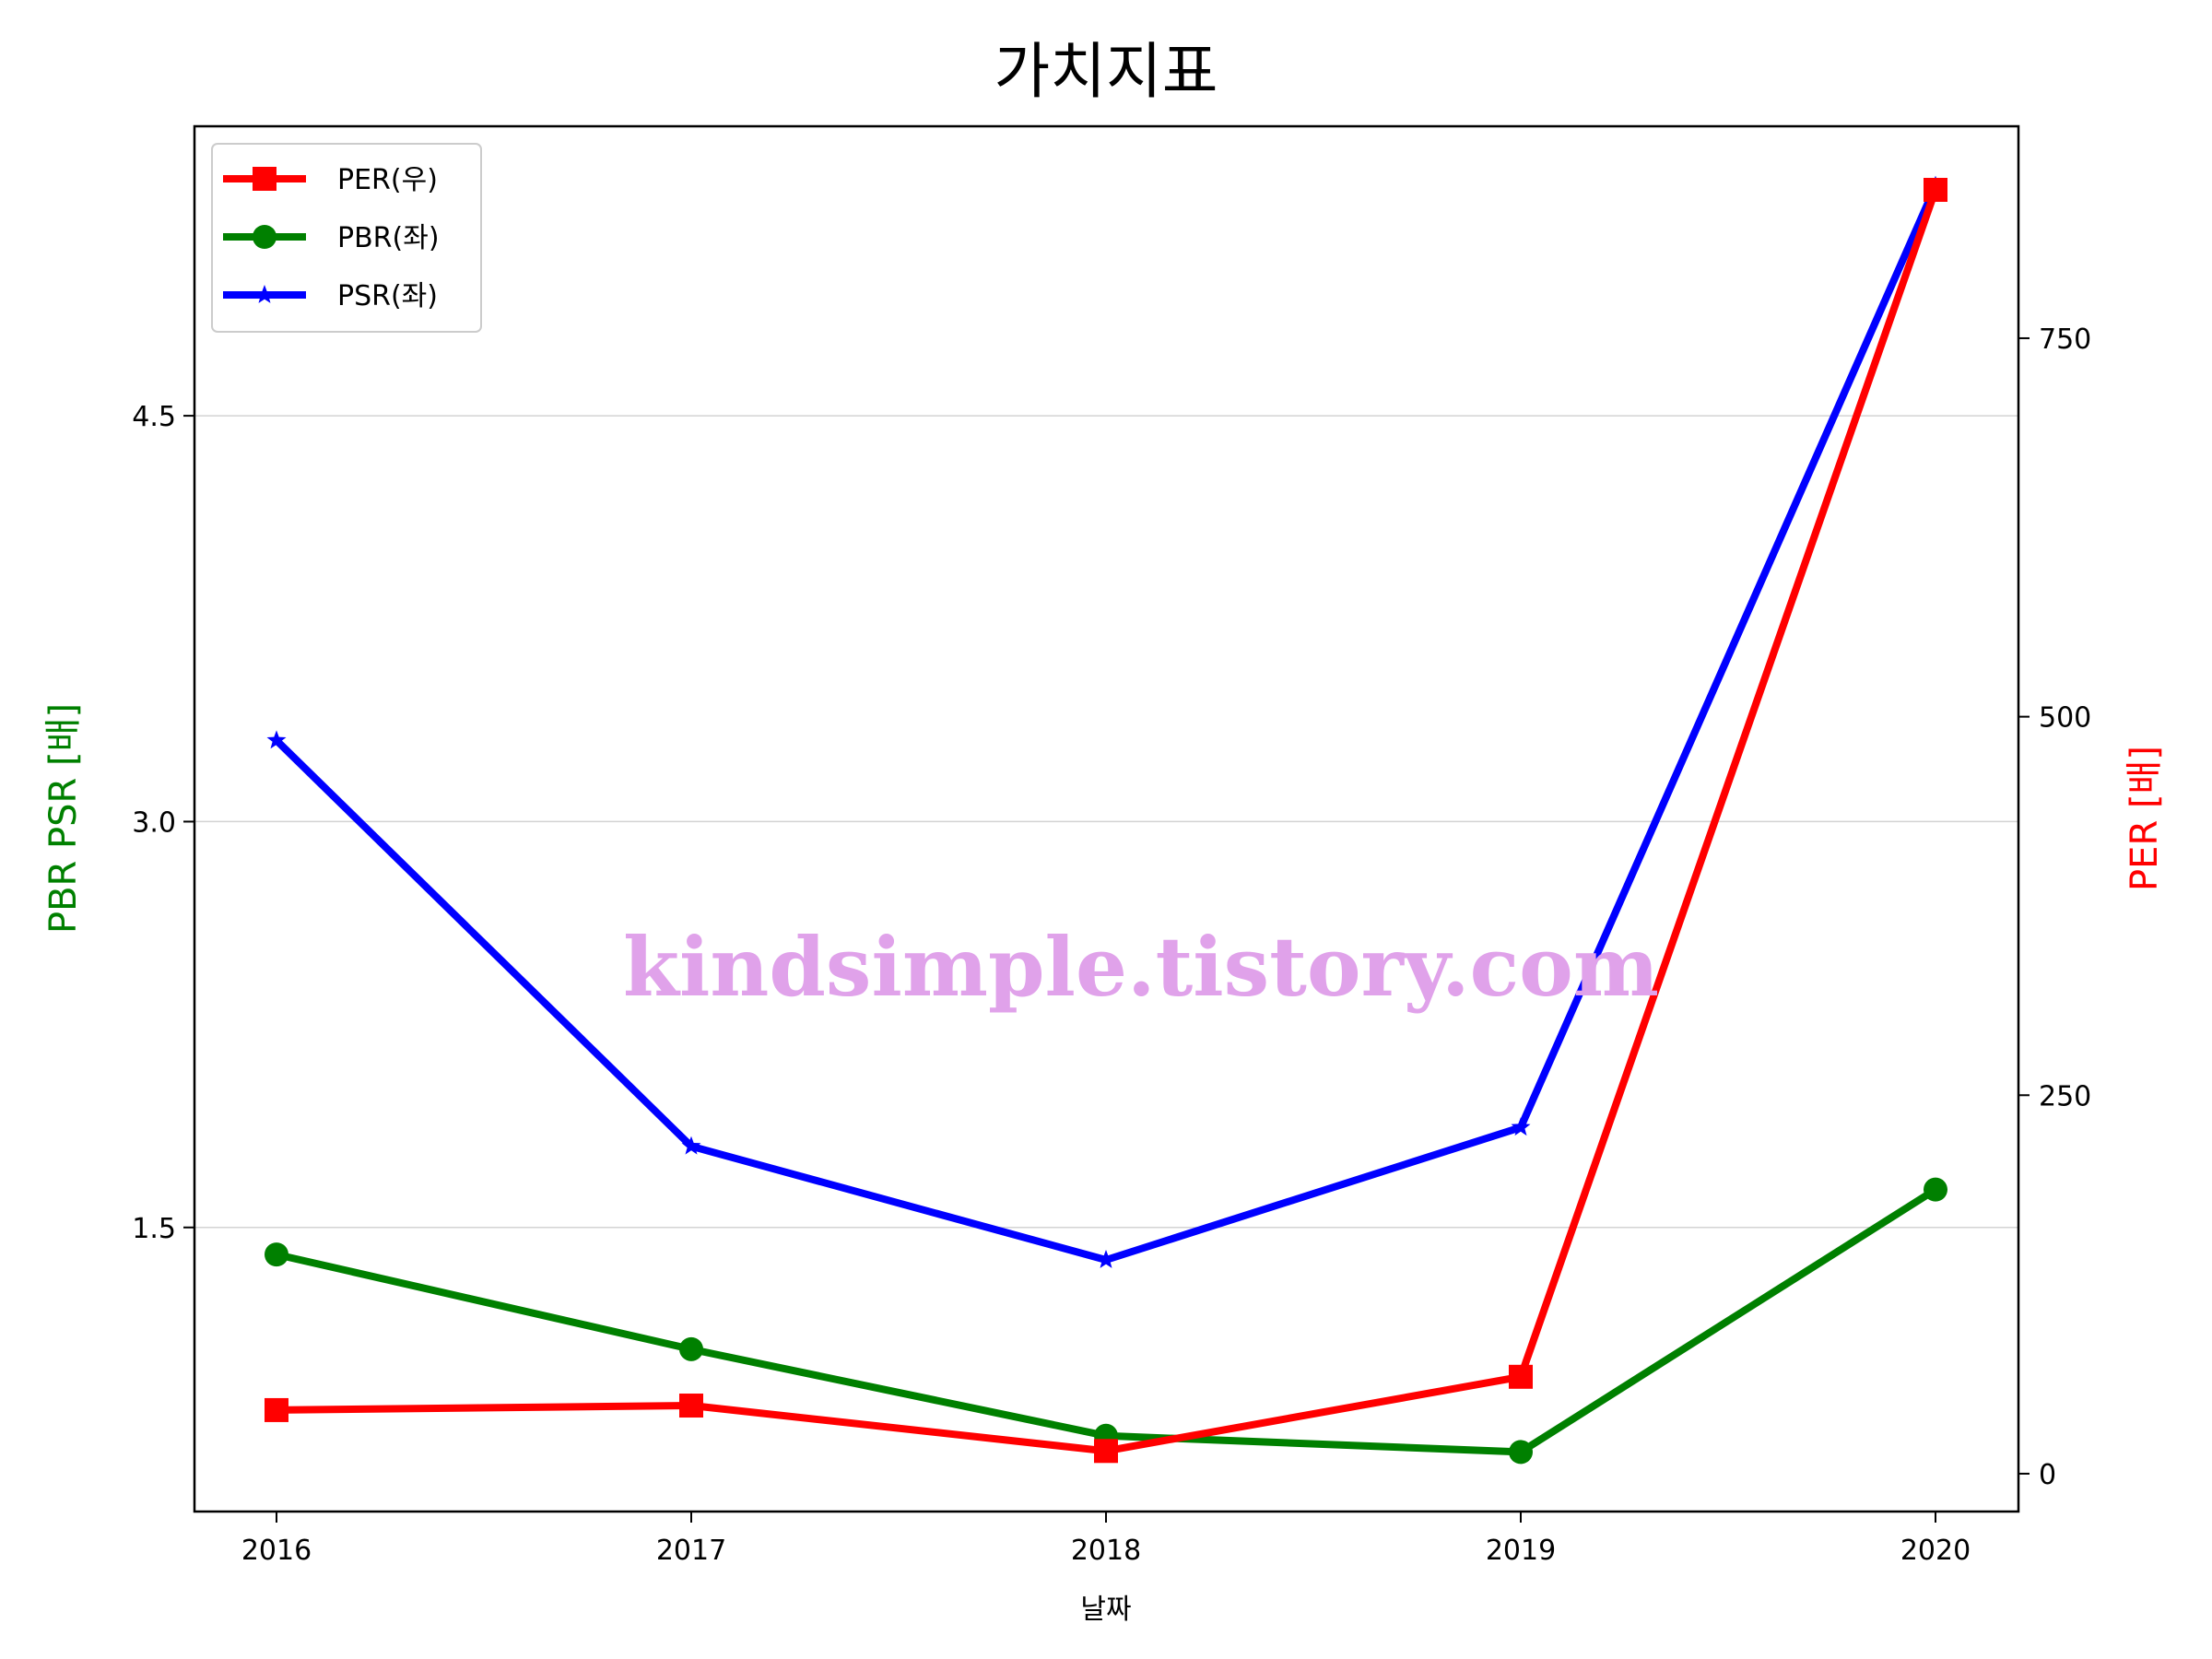  I want to click on series-line, so click(1107, 1321).